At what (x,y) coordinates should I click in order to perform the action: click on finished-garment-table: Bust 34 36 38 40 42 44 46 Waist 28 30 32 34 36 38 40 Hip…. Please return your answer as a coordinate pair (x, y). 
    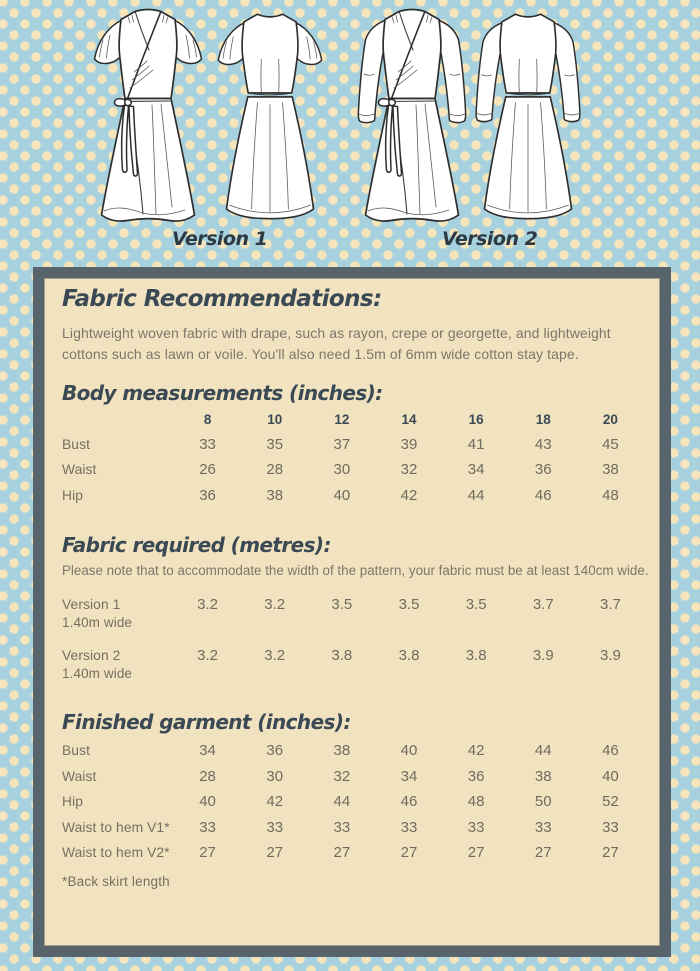
    Looking at the image, I should click on (353, 802).